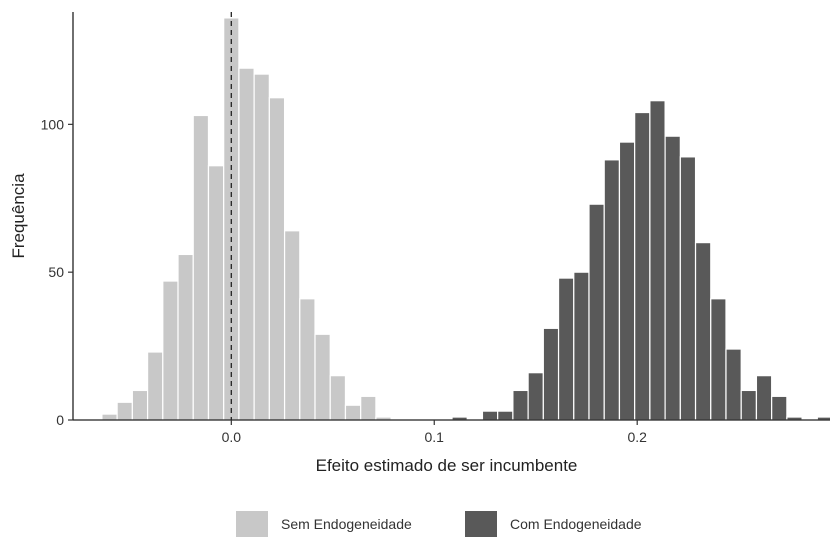 The height and width of the screenshot is (538, 830). What do you see at coordinates (576, 524) in the screenshot?
I see `legend-label-com: Com Endogeneidade` at bounding box center [576, 524].